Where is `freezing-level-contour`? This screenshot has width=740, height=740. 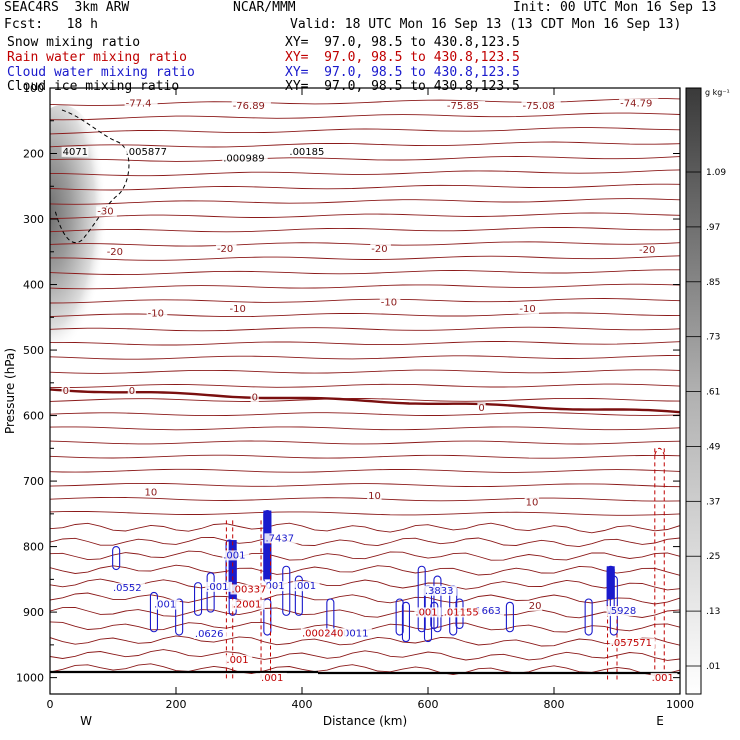 freezing-level-contour is located at coordinates (365, 401).